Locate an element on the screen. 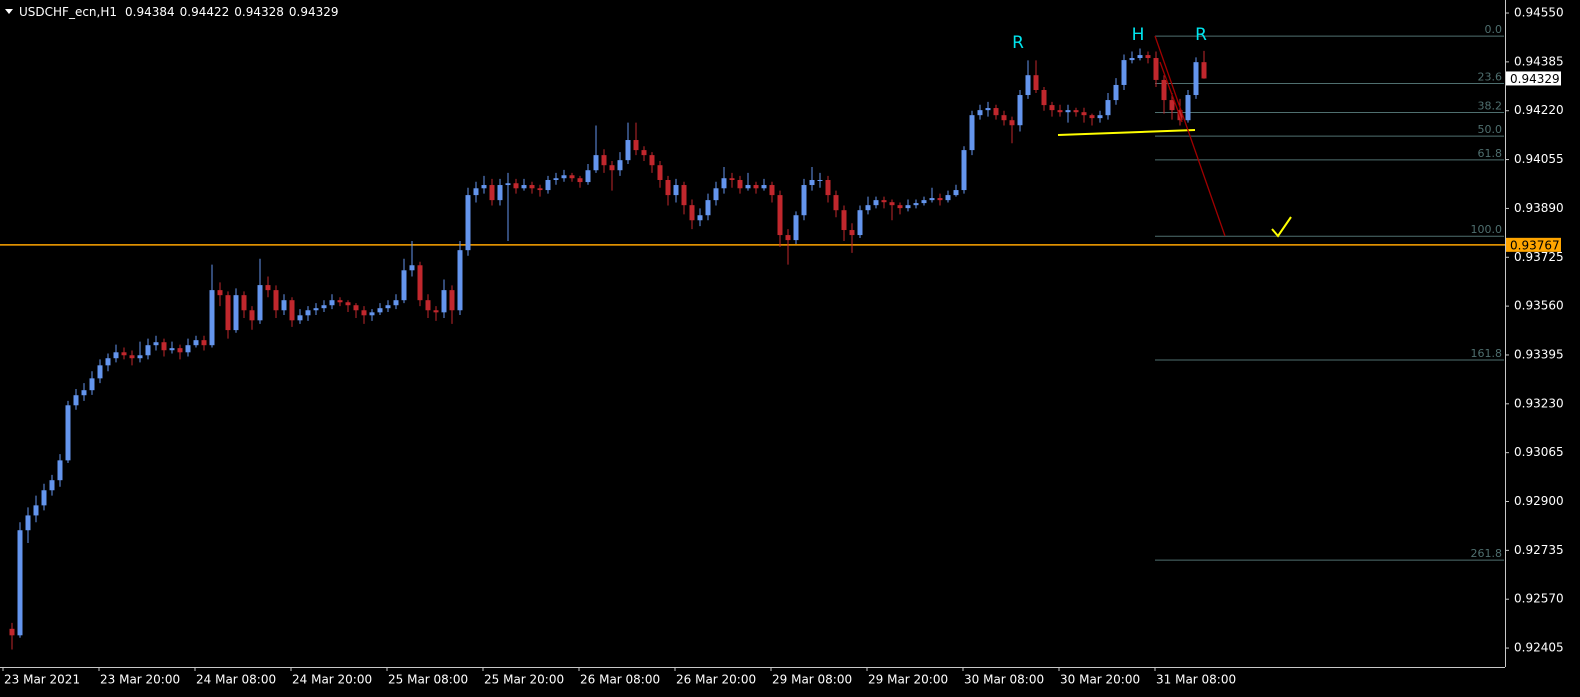  fib-label: 161.8 is located at coordinates (1487, 353).